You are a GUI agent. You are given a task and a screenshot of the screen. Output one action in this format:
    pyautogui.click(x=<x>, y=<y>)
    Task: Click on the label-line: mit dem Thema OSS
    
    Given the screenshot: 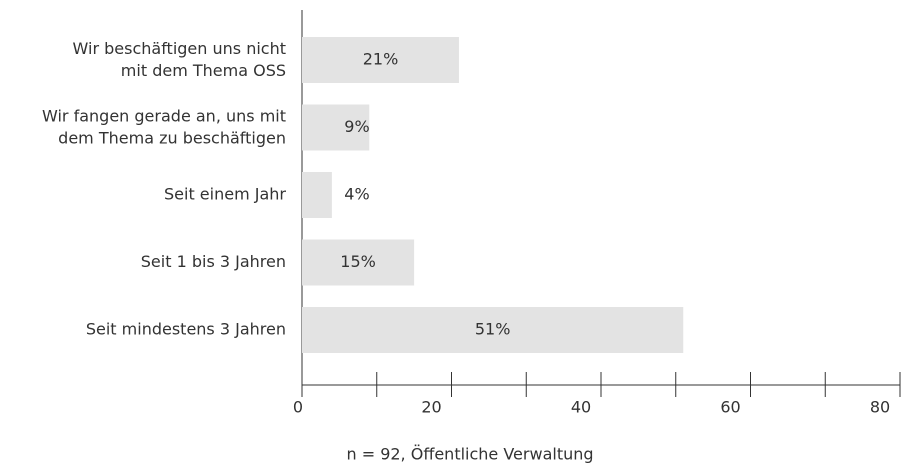 What is the action you would take?
    pyautogui.click(x=203, y=70)
    